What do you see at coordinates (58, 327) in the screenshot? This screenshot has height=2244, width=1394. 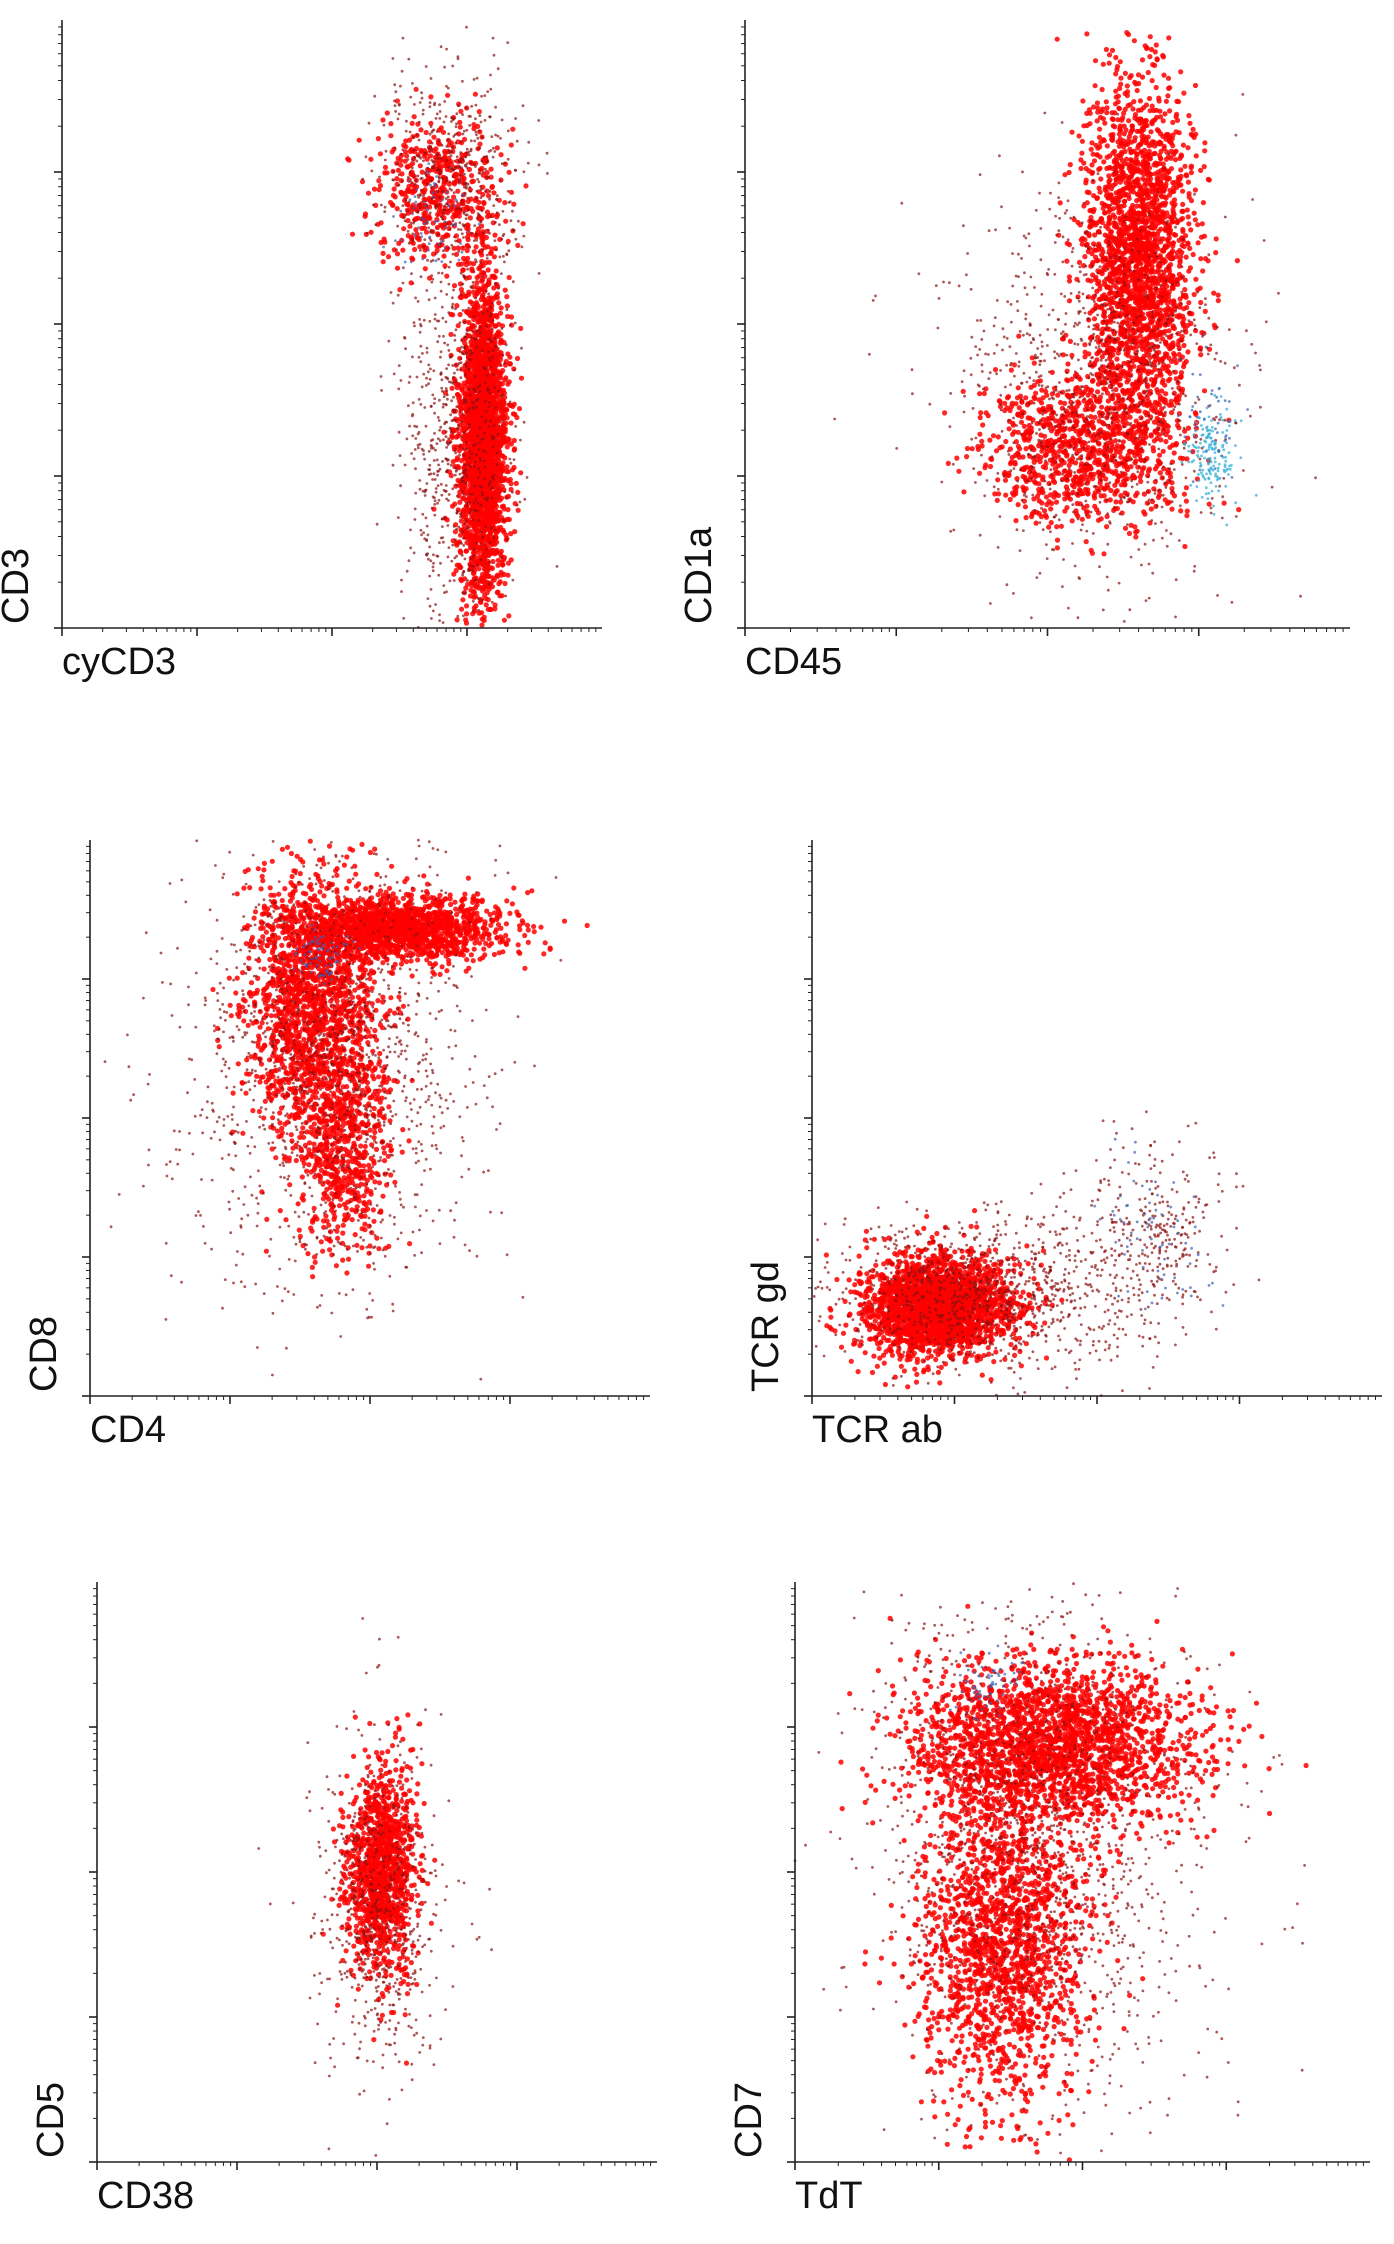 I see `y-axis-ticks` at bounding box center [58, 327].